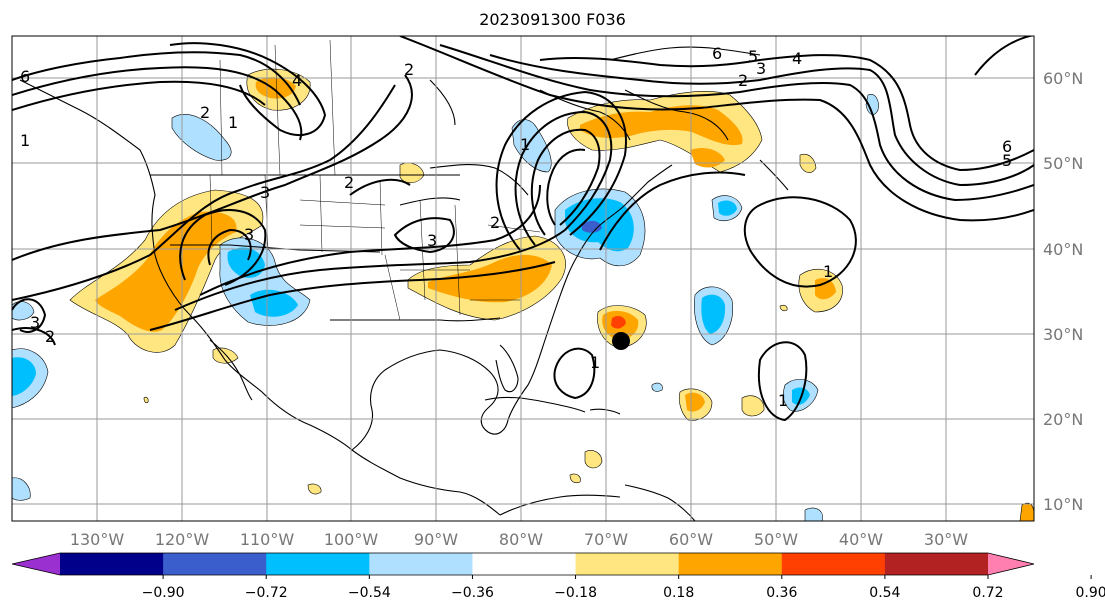  What do you see at coordinates (606, 539) in the screenshot?
I see `lon-label: 70°W` at bounding box center [606, 539].